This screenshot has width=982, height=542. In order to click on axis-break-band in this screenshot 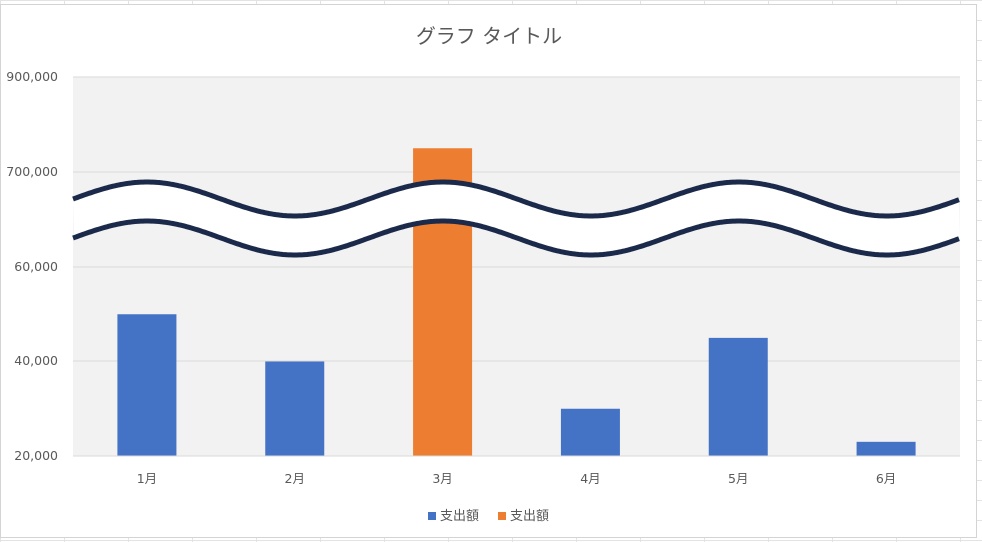, I will do `click(516, 218)`.